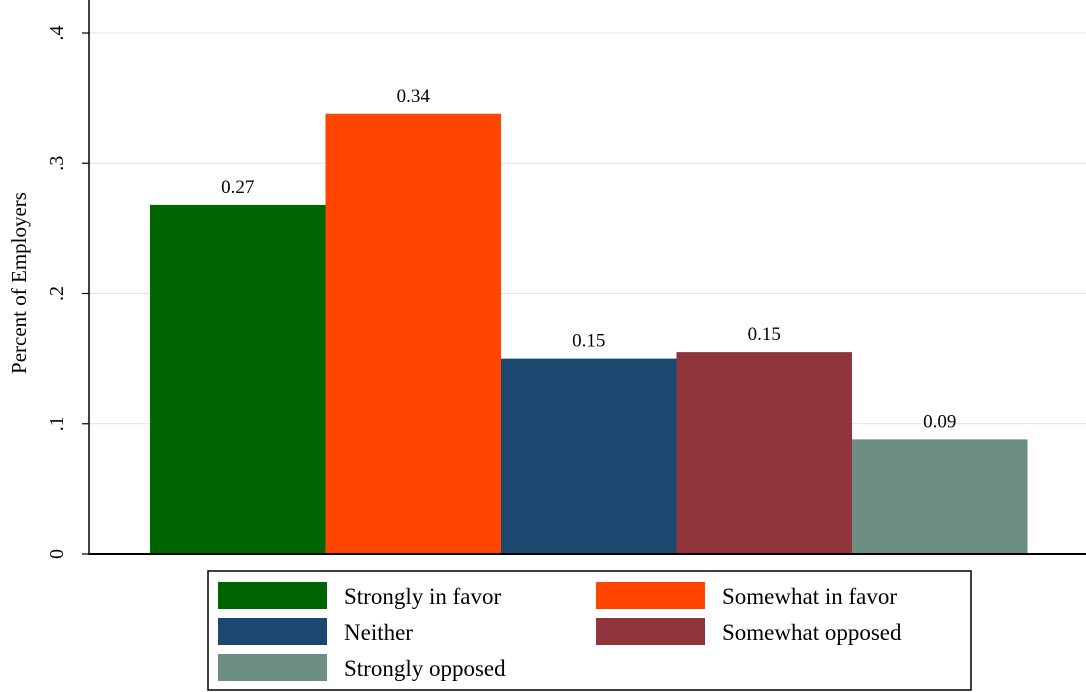 Image resolution: width=1086 pixels, height=692 pixels. Describe the element at coordinates (809, 596) in the screenshot. I see `legend-label: Somewhat in favor` at that location.